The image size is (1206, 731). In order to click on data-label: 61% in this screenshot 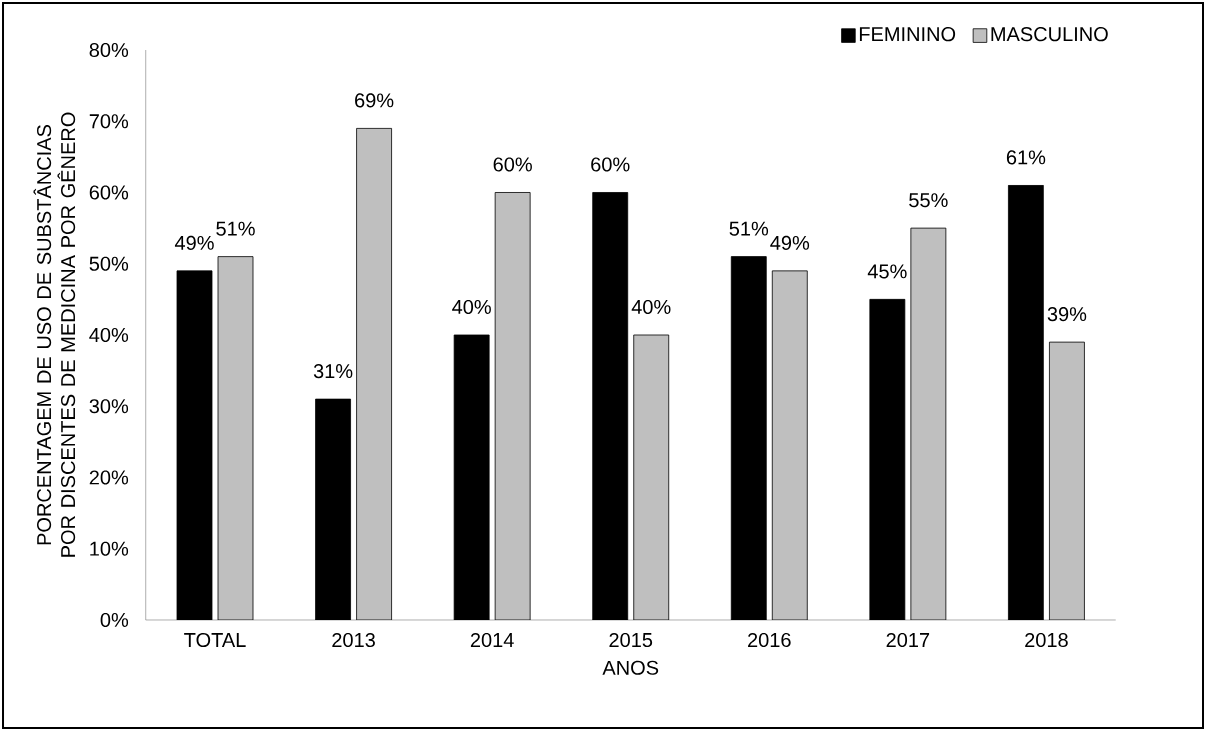, I will do `click(1026, 157)`.